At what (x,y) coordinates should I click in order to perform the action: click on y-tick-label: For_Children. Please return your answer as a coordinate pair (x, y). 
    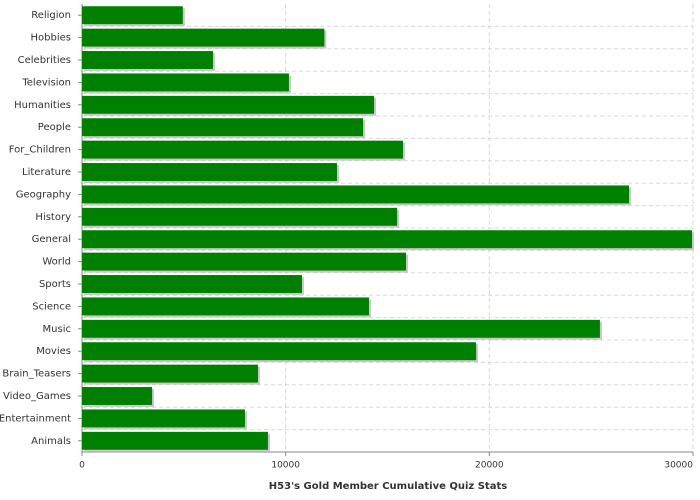
    Looking at the image, I should click on (40, 150).